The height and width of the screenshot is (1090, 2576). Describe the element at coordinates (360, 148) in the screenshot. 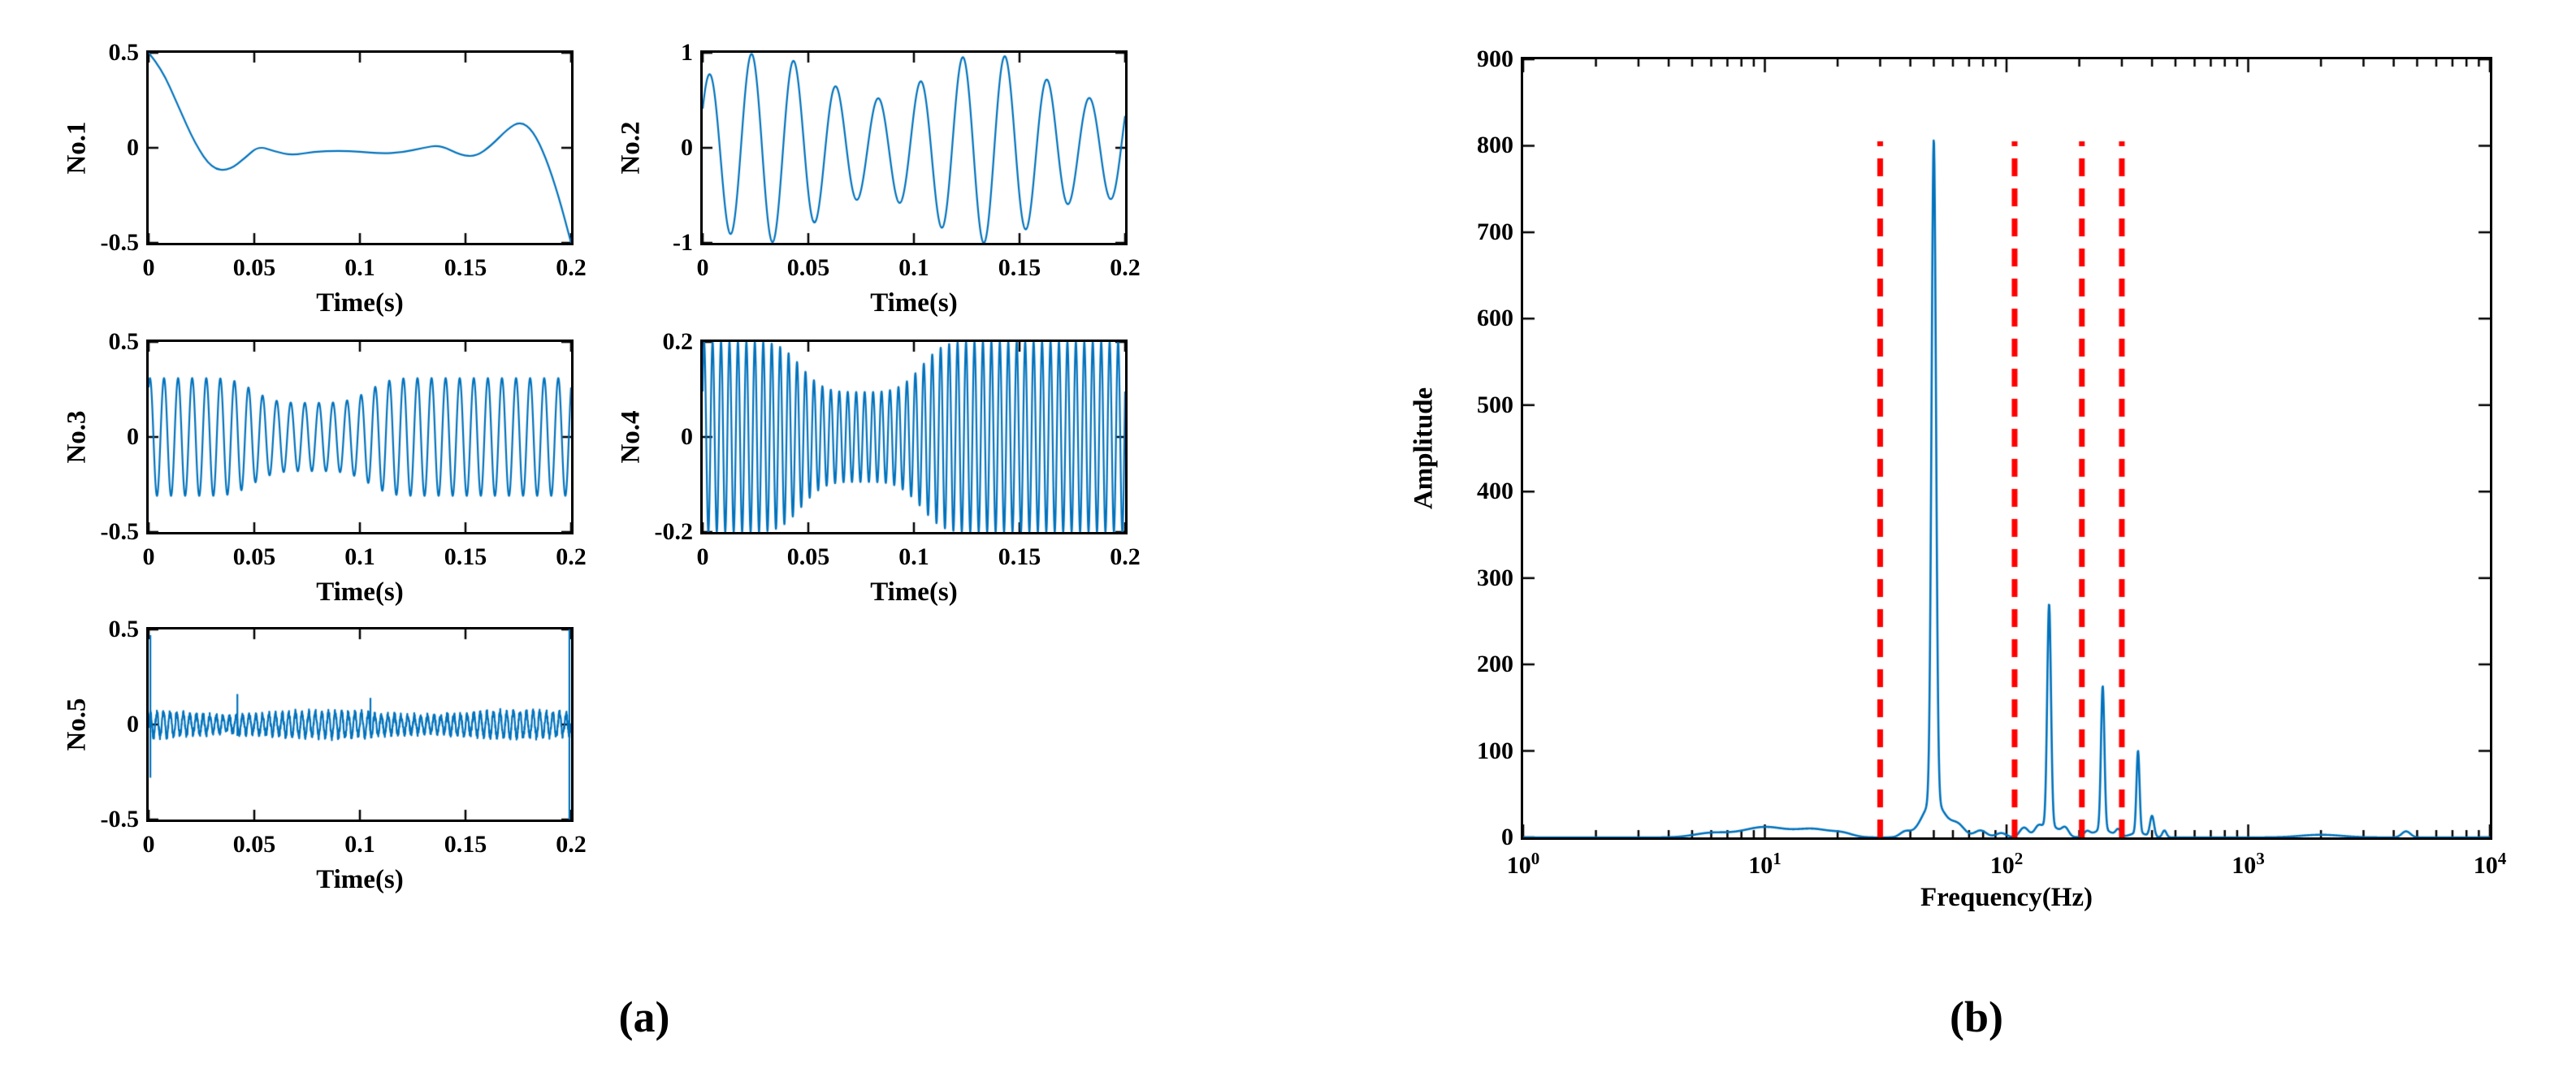

I see `no1-waveform-canvas` at that location.